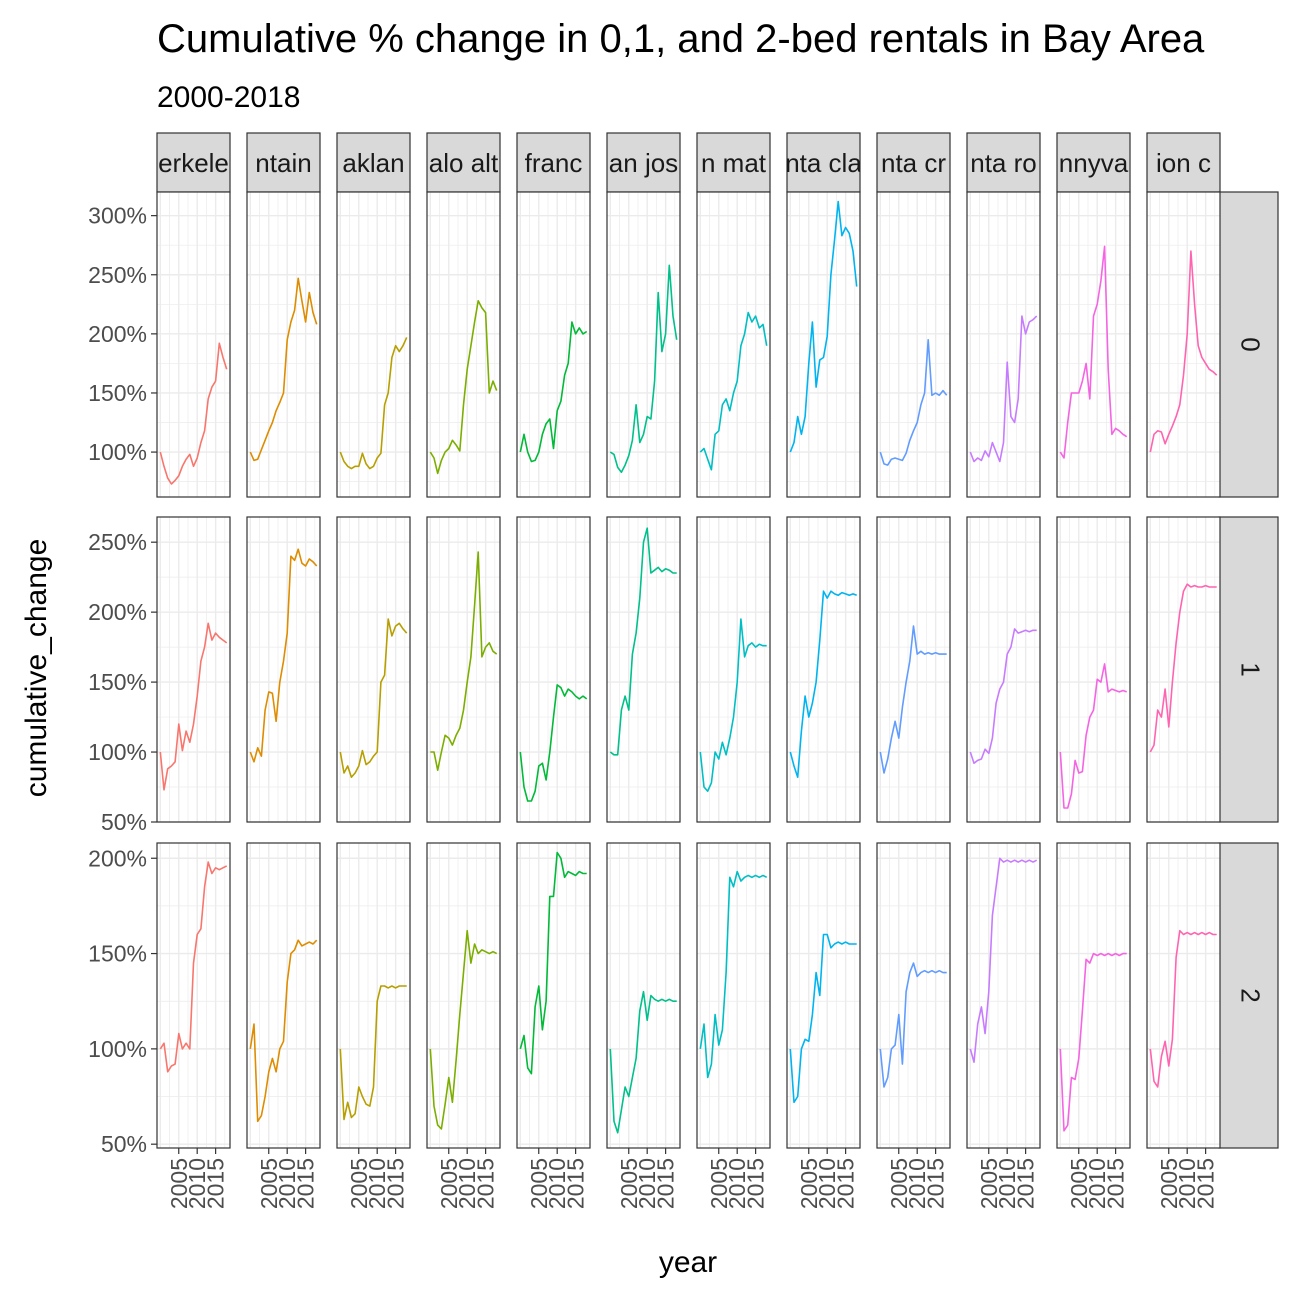 Image resolution: width=1296 pixels, height=1296 pixels. I want to click on facet-strip-san-jose, so click(643, 162).